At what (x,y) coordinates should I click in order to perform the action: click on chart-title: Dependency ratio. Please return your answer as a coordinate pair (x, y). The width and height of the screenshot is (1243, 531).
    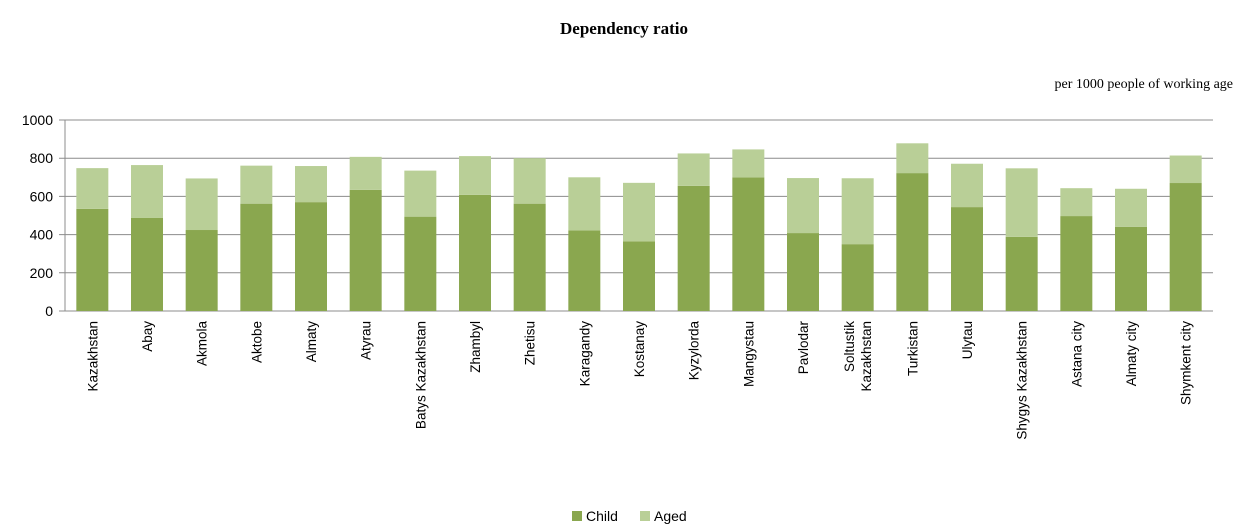
    Looking at the image, I should click on (624, 28).